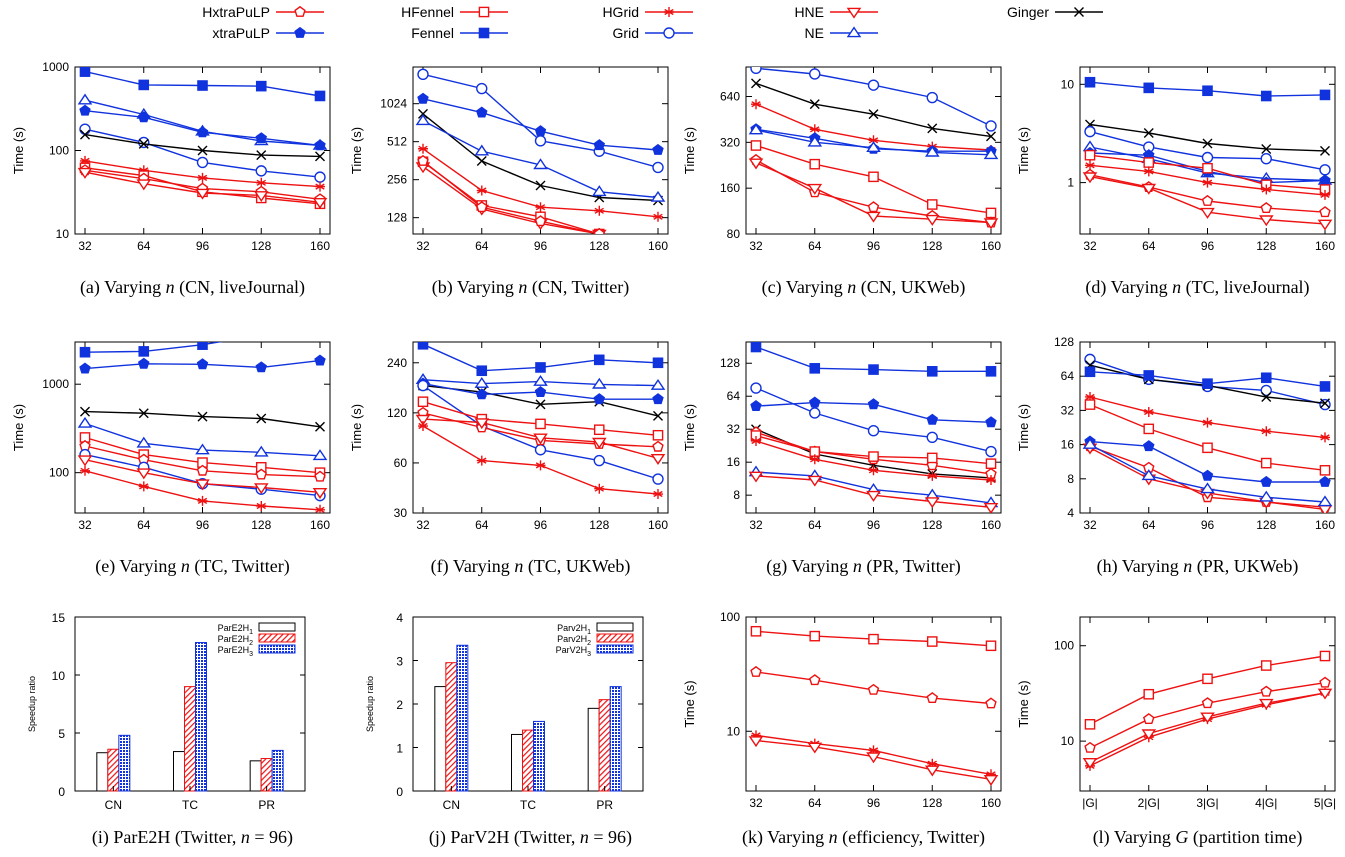 This screenshot has height=857, width=1345. What do you see at coordinates (277, 638) in the screenshot?
I see `bar-legend-swatch` at bounding box center [277, 638].